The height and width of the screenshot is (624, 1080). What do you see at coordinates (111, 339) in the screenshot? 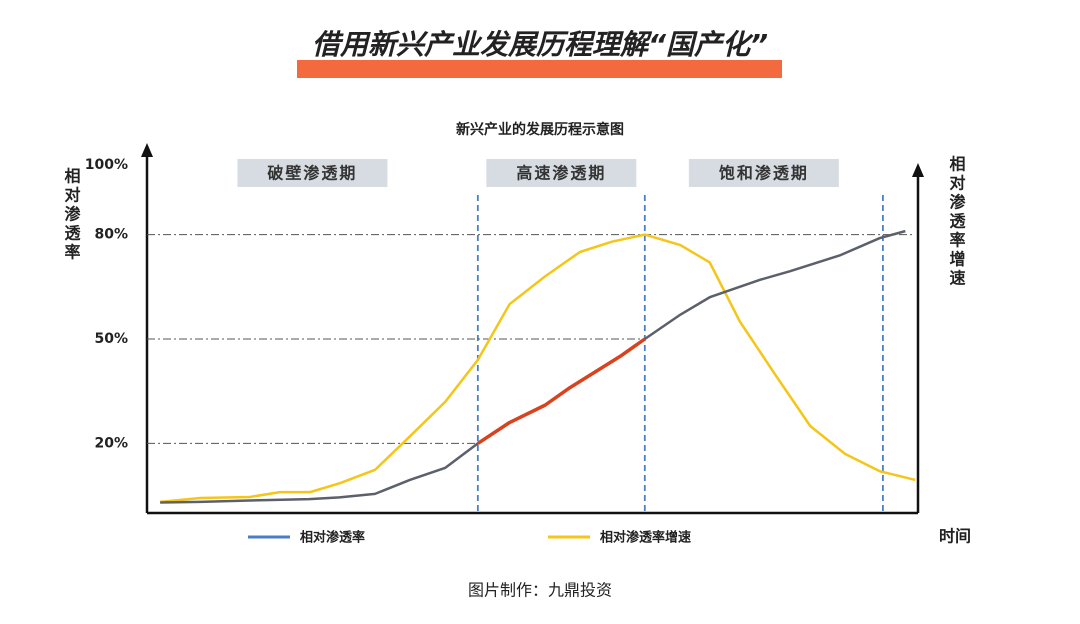
I see `y-tick-label: 50%` at bounding box center [111, 339].